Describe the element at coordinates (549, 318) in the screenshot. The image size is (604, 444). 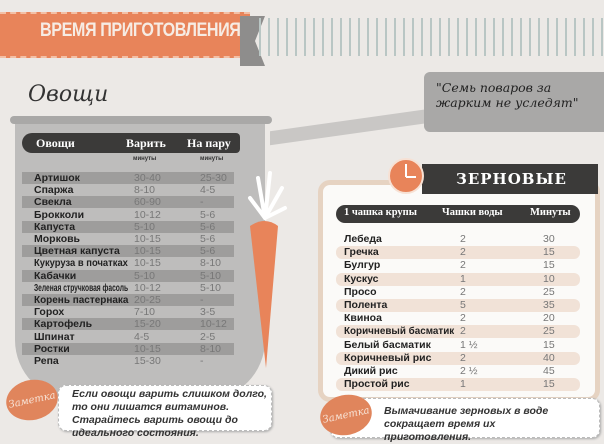
I see `row-value: 20` at that location.